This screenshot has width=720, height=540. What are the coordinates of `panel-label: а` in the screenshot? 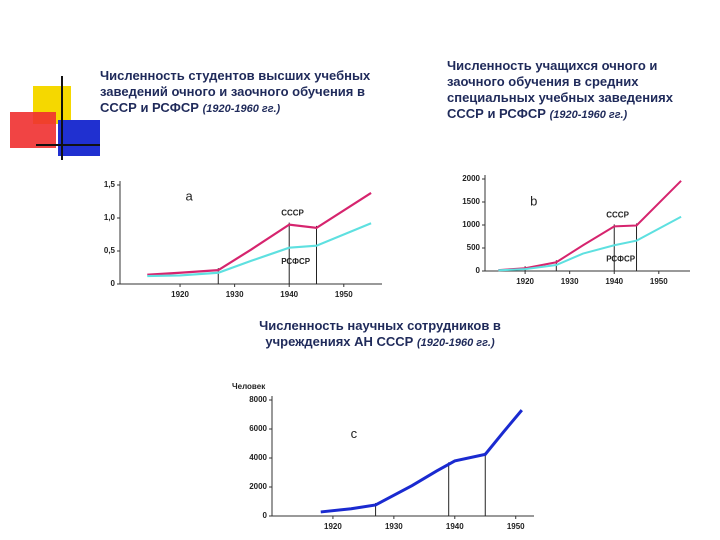 It's located at (190, 195).